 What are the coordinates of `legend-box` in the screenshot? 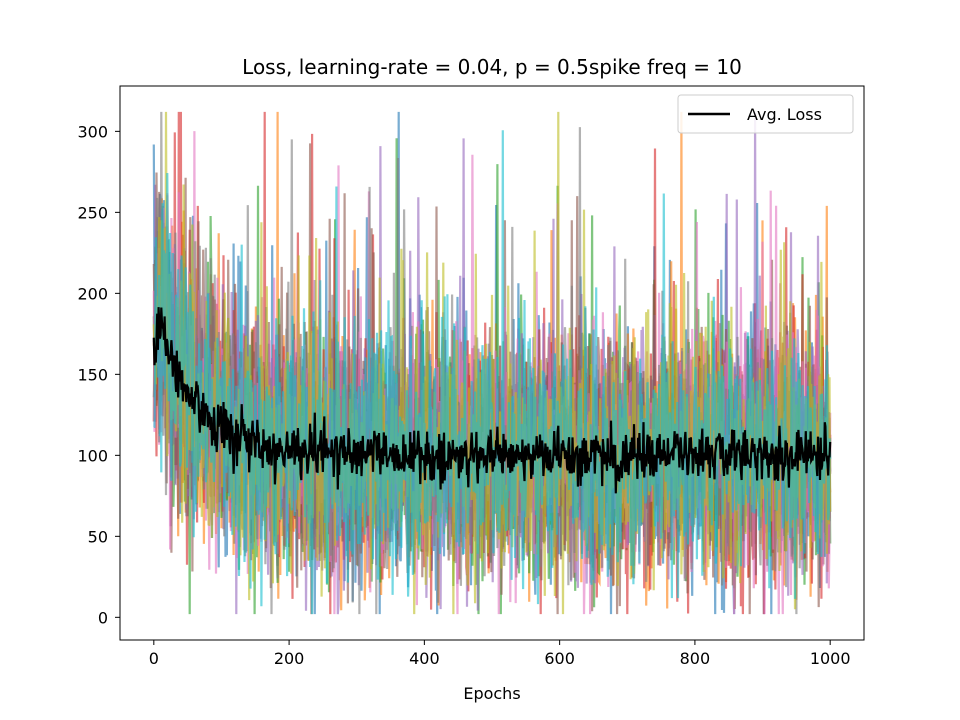 It's located at (765, 114).